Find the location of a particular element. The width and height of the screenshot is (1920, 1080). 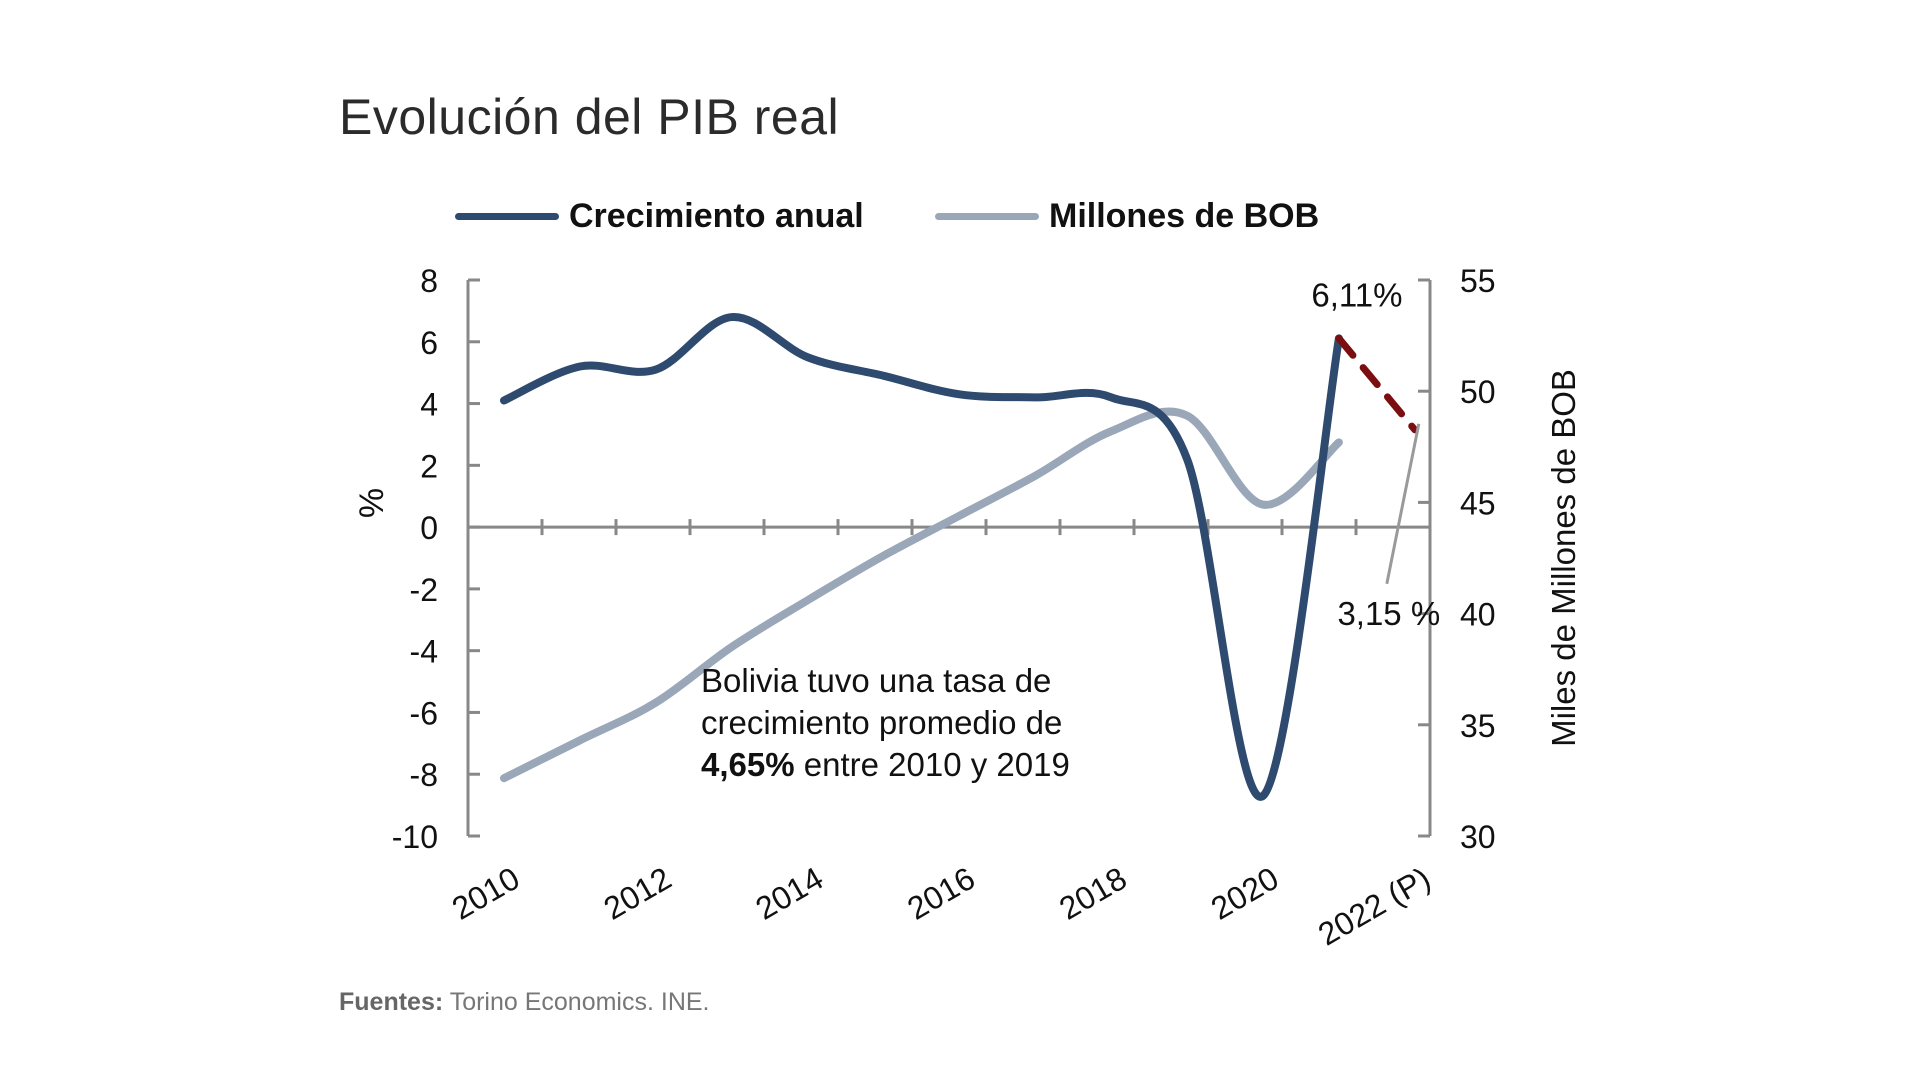

legend-item-millones: Millones de BOB is located at coordinates (1127, 216).